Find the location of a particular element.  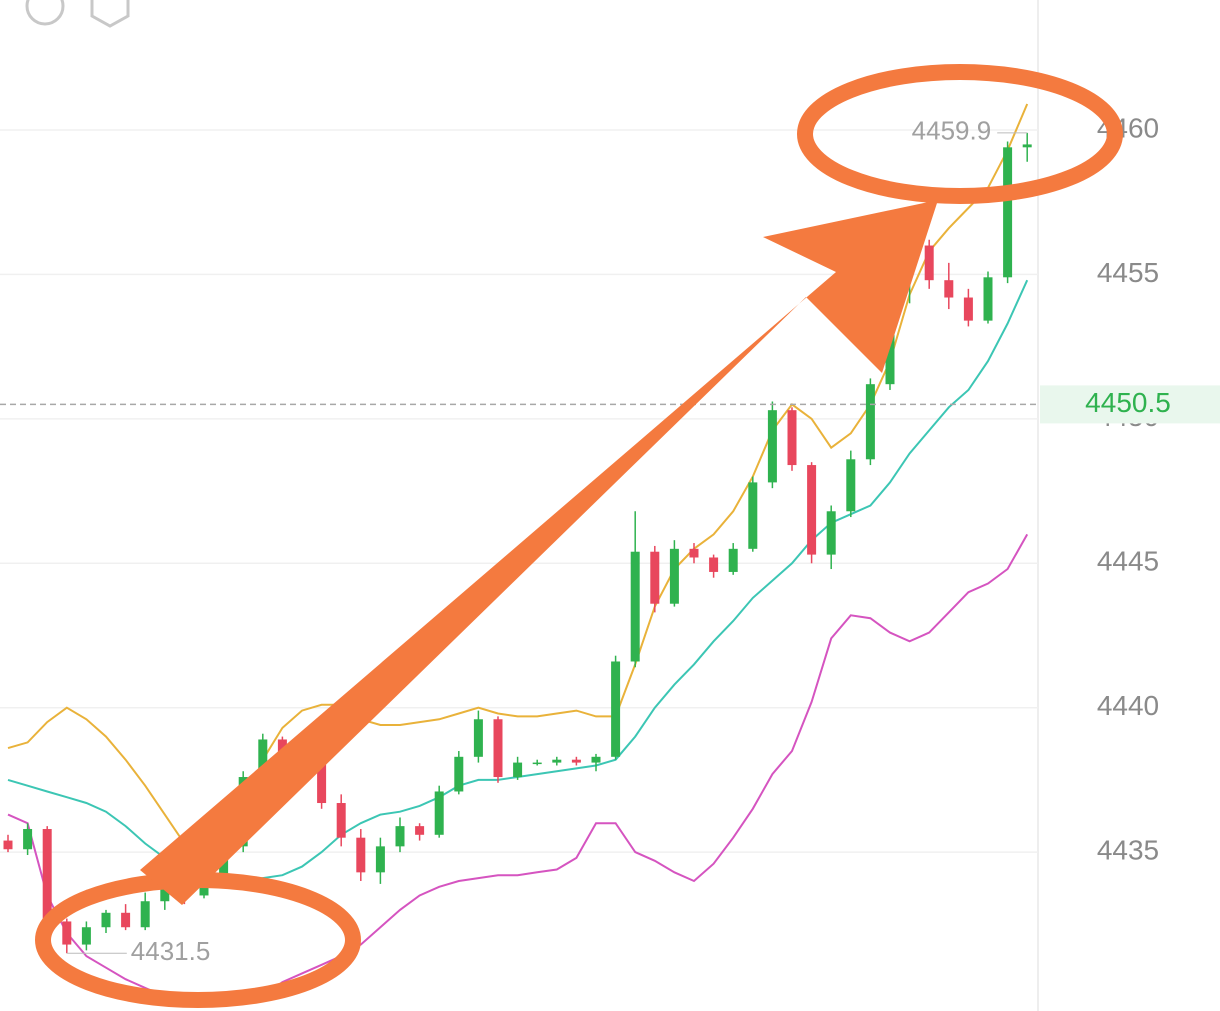

last-price-badge is located at coordinates (1130, 404).